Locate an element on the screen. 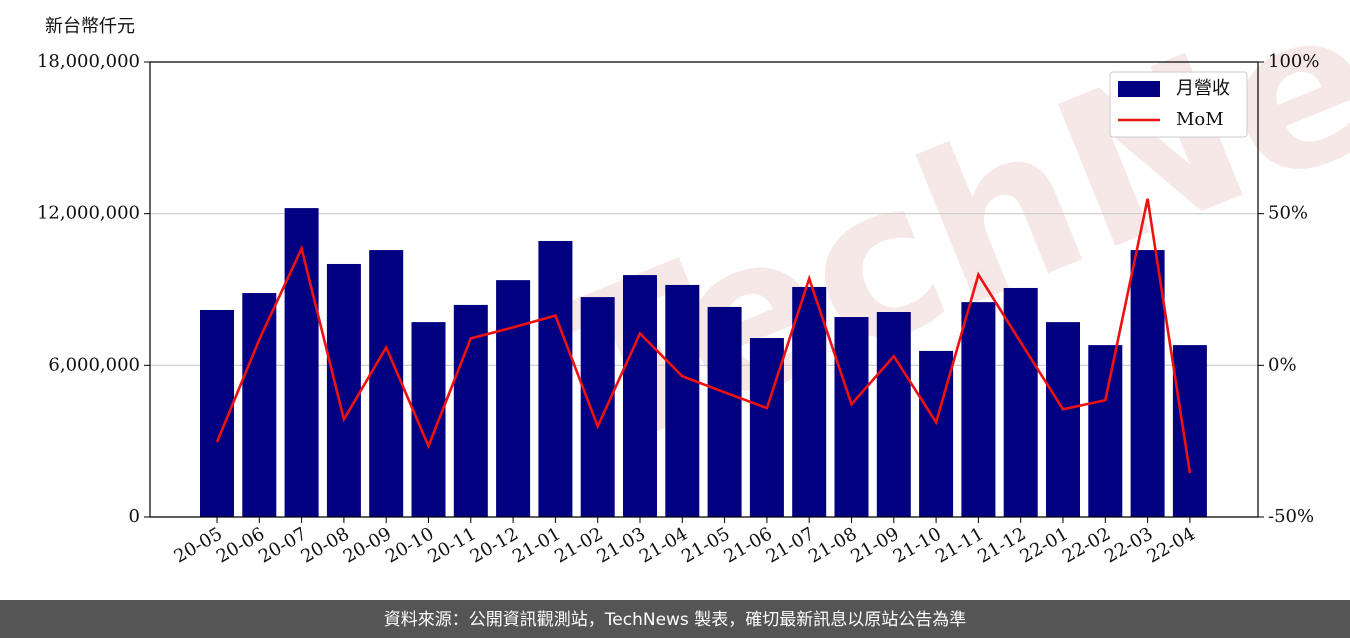 Image resolution: width=1350 pixels, height=638 pixels. y-tick-label: 12,000,000 is located at coordinates (88, 213).